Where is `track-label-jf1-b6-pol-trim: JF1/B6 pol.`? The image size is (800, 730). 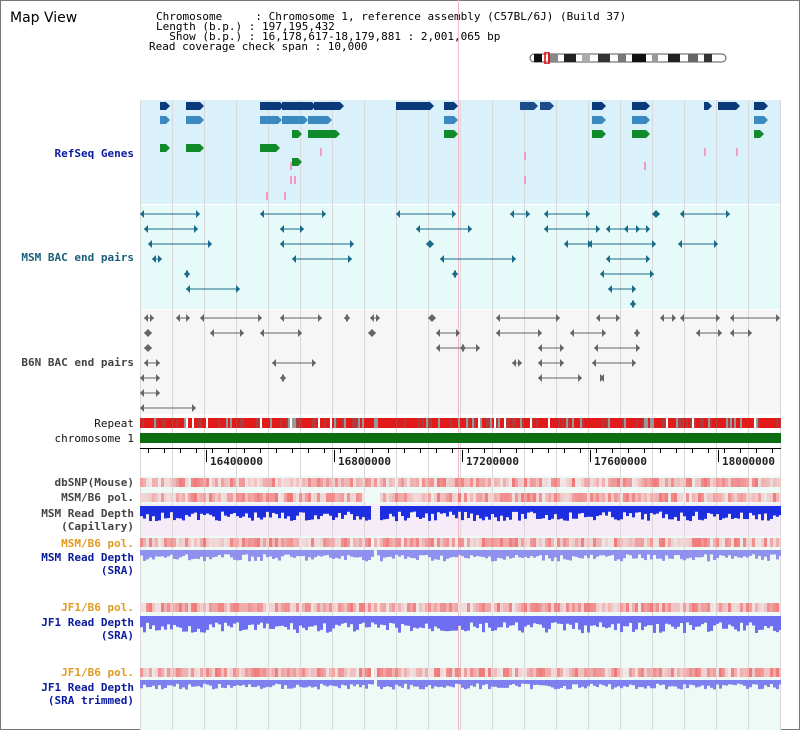
track-label-jf1-b6-pol-trim: JF1/B6 pol. is located at coordinates (97, 672).